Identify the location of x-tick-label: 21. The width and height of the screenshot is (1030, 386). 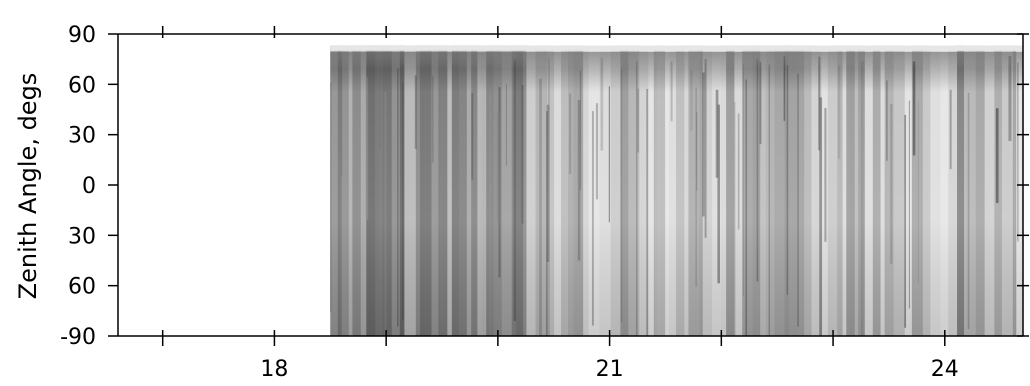
(610, 369).